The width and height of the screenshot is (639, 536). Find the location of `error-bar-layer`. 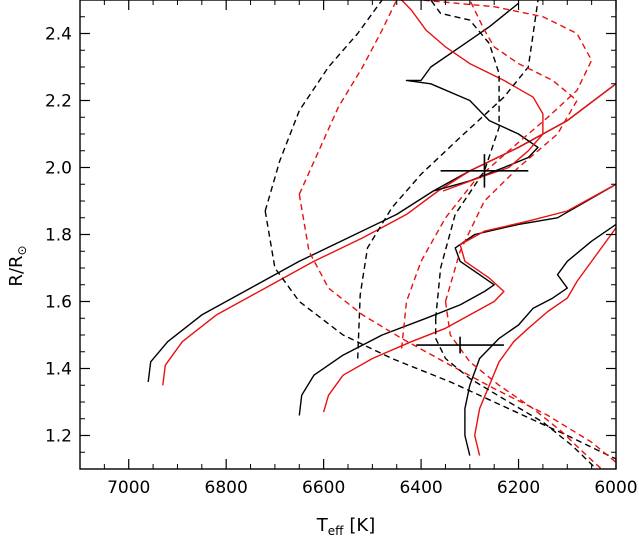

error-bar-layer is located at coordinates (472, 254).